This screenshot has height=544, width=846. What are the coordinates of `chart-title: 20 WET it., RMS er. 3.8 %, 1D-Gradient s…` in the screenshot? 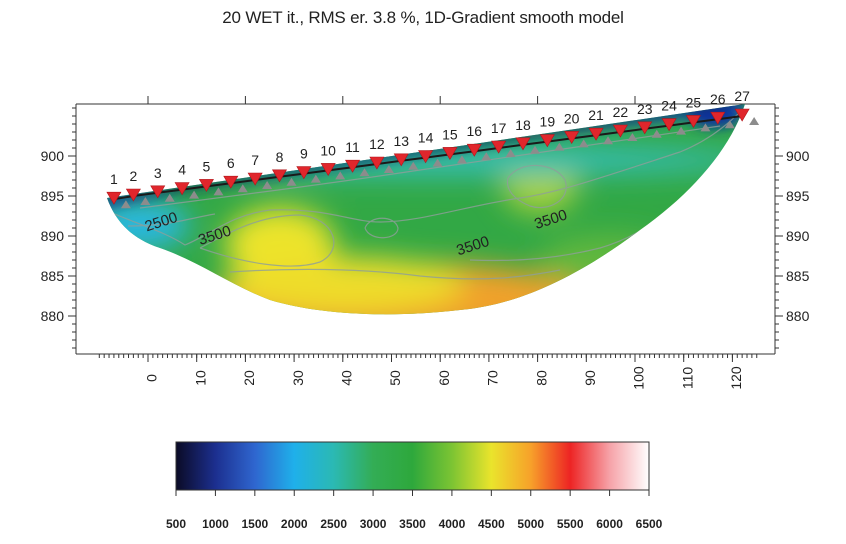 It's located at (423, 17).